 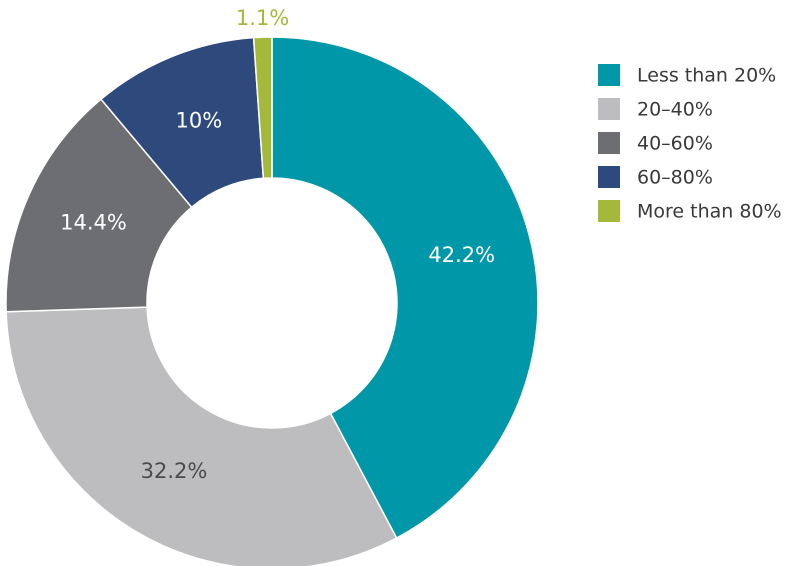 I want to click on legend-label: 20–40%, so click(x=675, y=110).